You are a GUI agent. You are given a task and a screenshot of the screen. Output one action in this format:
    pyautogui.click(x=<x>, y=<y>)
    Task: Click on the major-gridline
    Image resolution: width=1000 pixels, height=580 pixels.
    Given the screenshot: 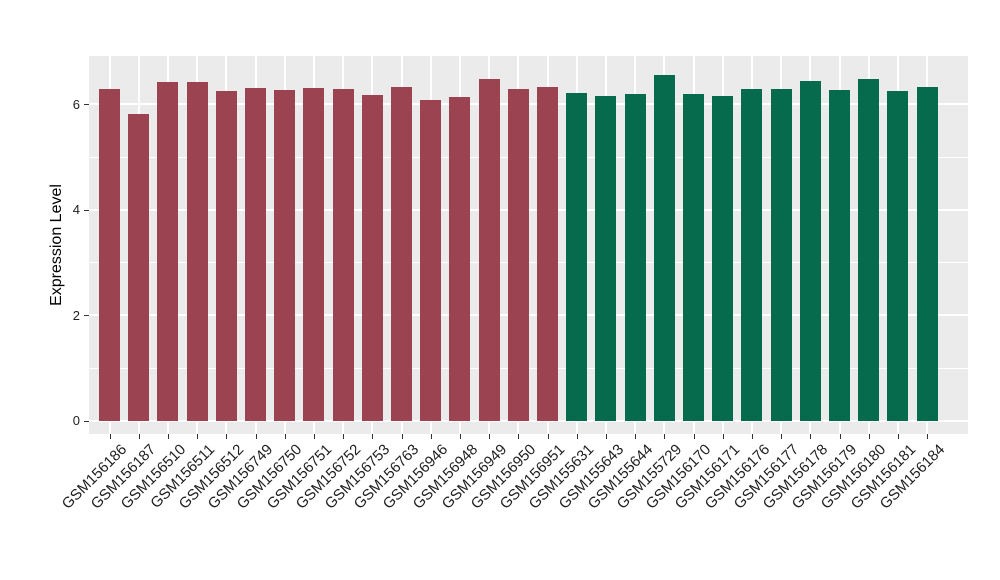 What is the action you would take?
    pyautogui.click(x=528, y=420)
    